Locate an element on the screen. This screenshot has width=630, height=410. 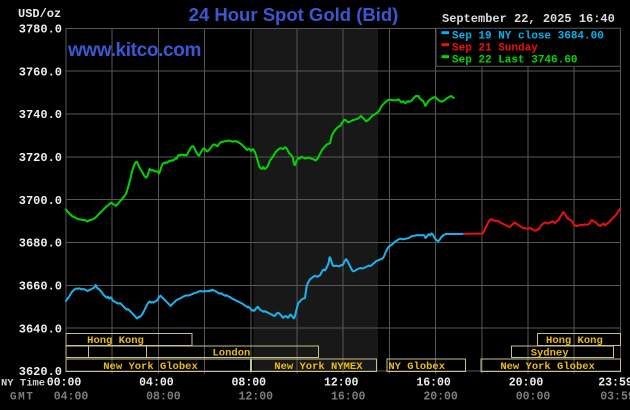
svg-text: 3640.0 is located at coordinates (40, 329).